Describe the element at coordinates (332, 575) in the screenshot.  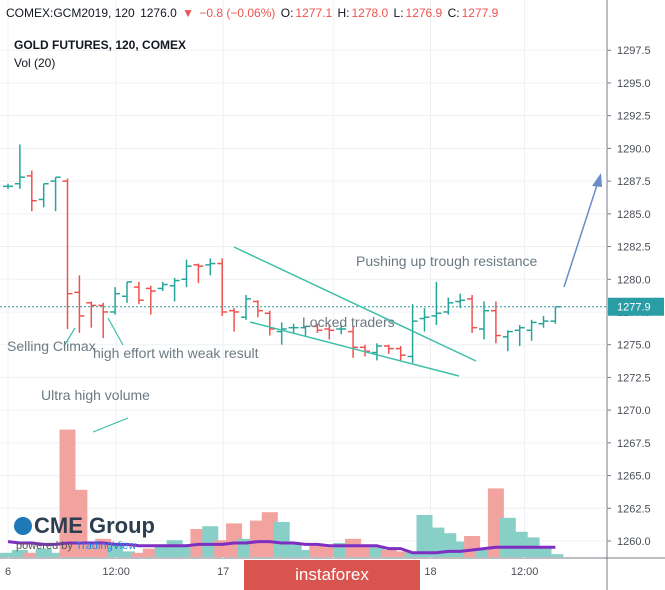
I see `instaforex-banner: instaforex` at that location.